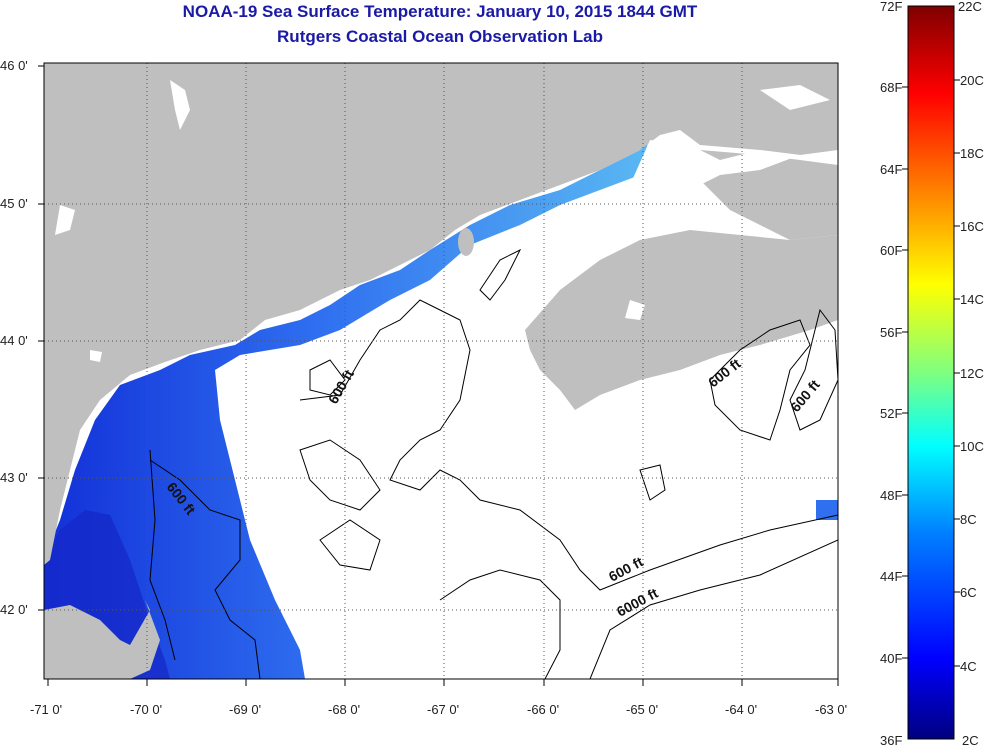 This screenshot has width=984, height=754. I want to click on colorbar-ticks, so click(931, 373).